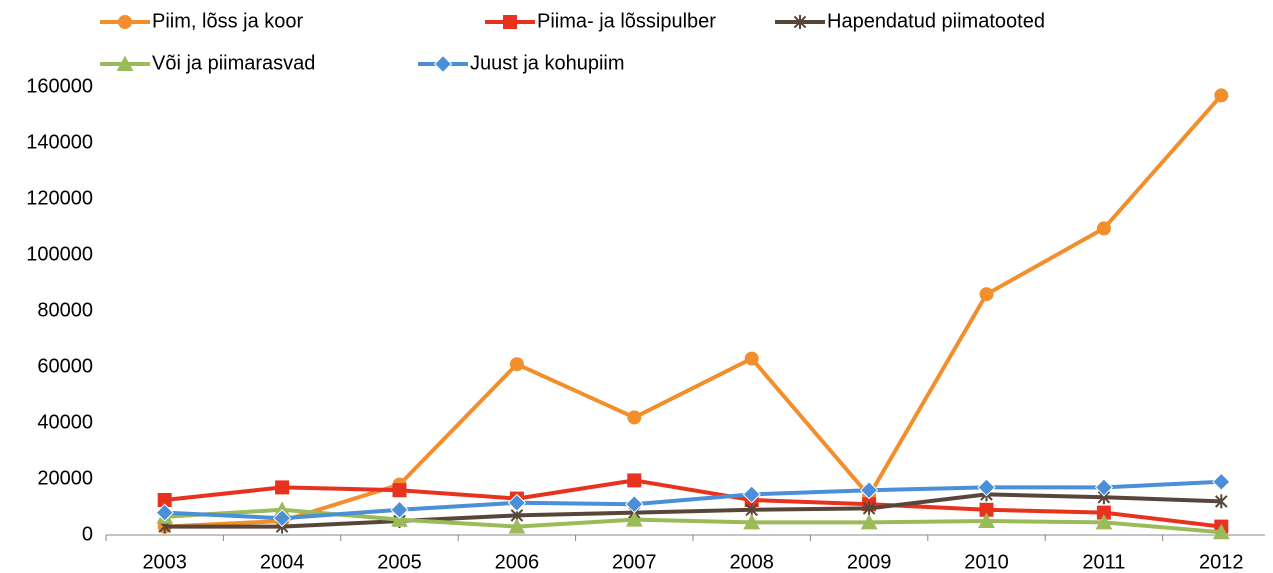  What do you see at coordinates (87, 534) in the screenshot?
I see `y-tick-label: 0` at bounding box center [87, 534].